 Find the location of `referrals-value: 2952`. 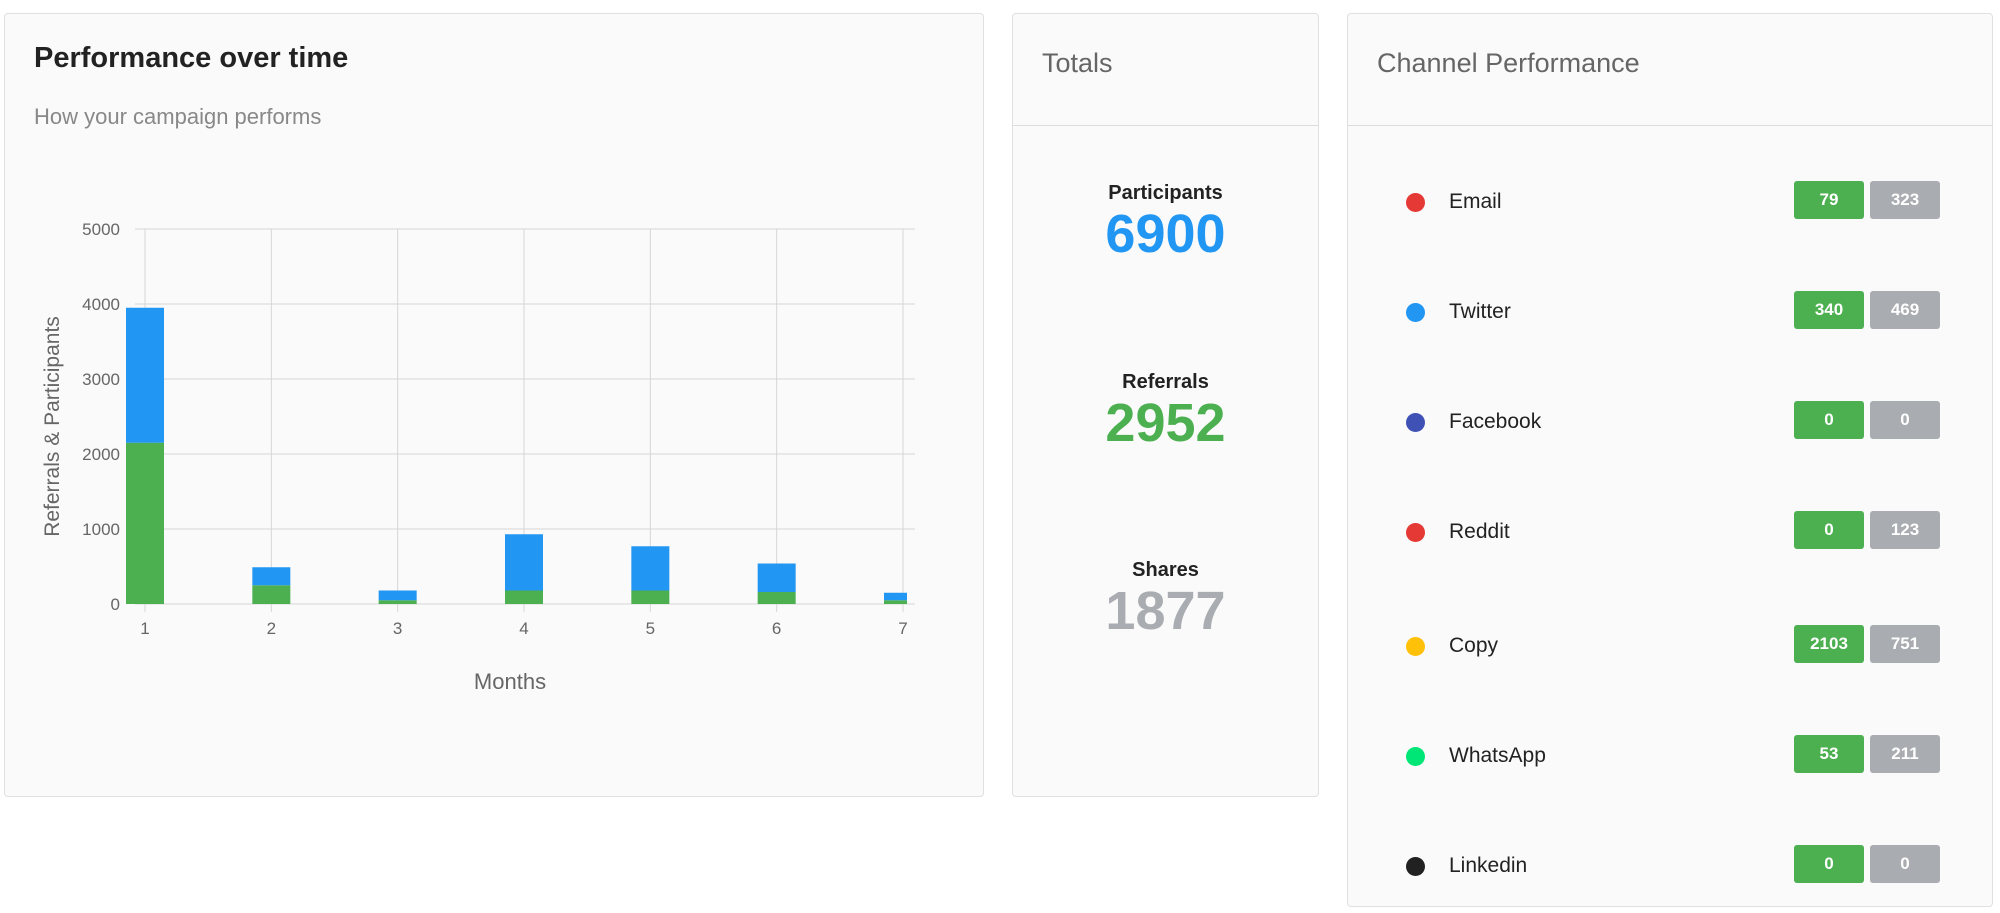

referrals-value: 2952 is located at coordinates (1165, 423).